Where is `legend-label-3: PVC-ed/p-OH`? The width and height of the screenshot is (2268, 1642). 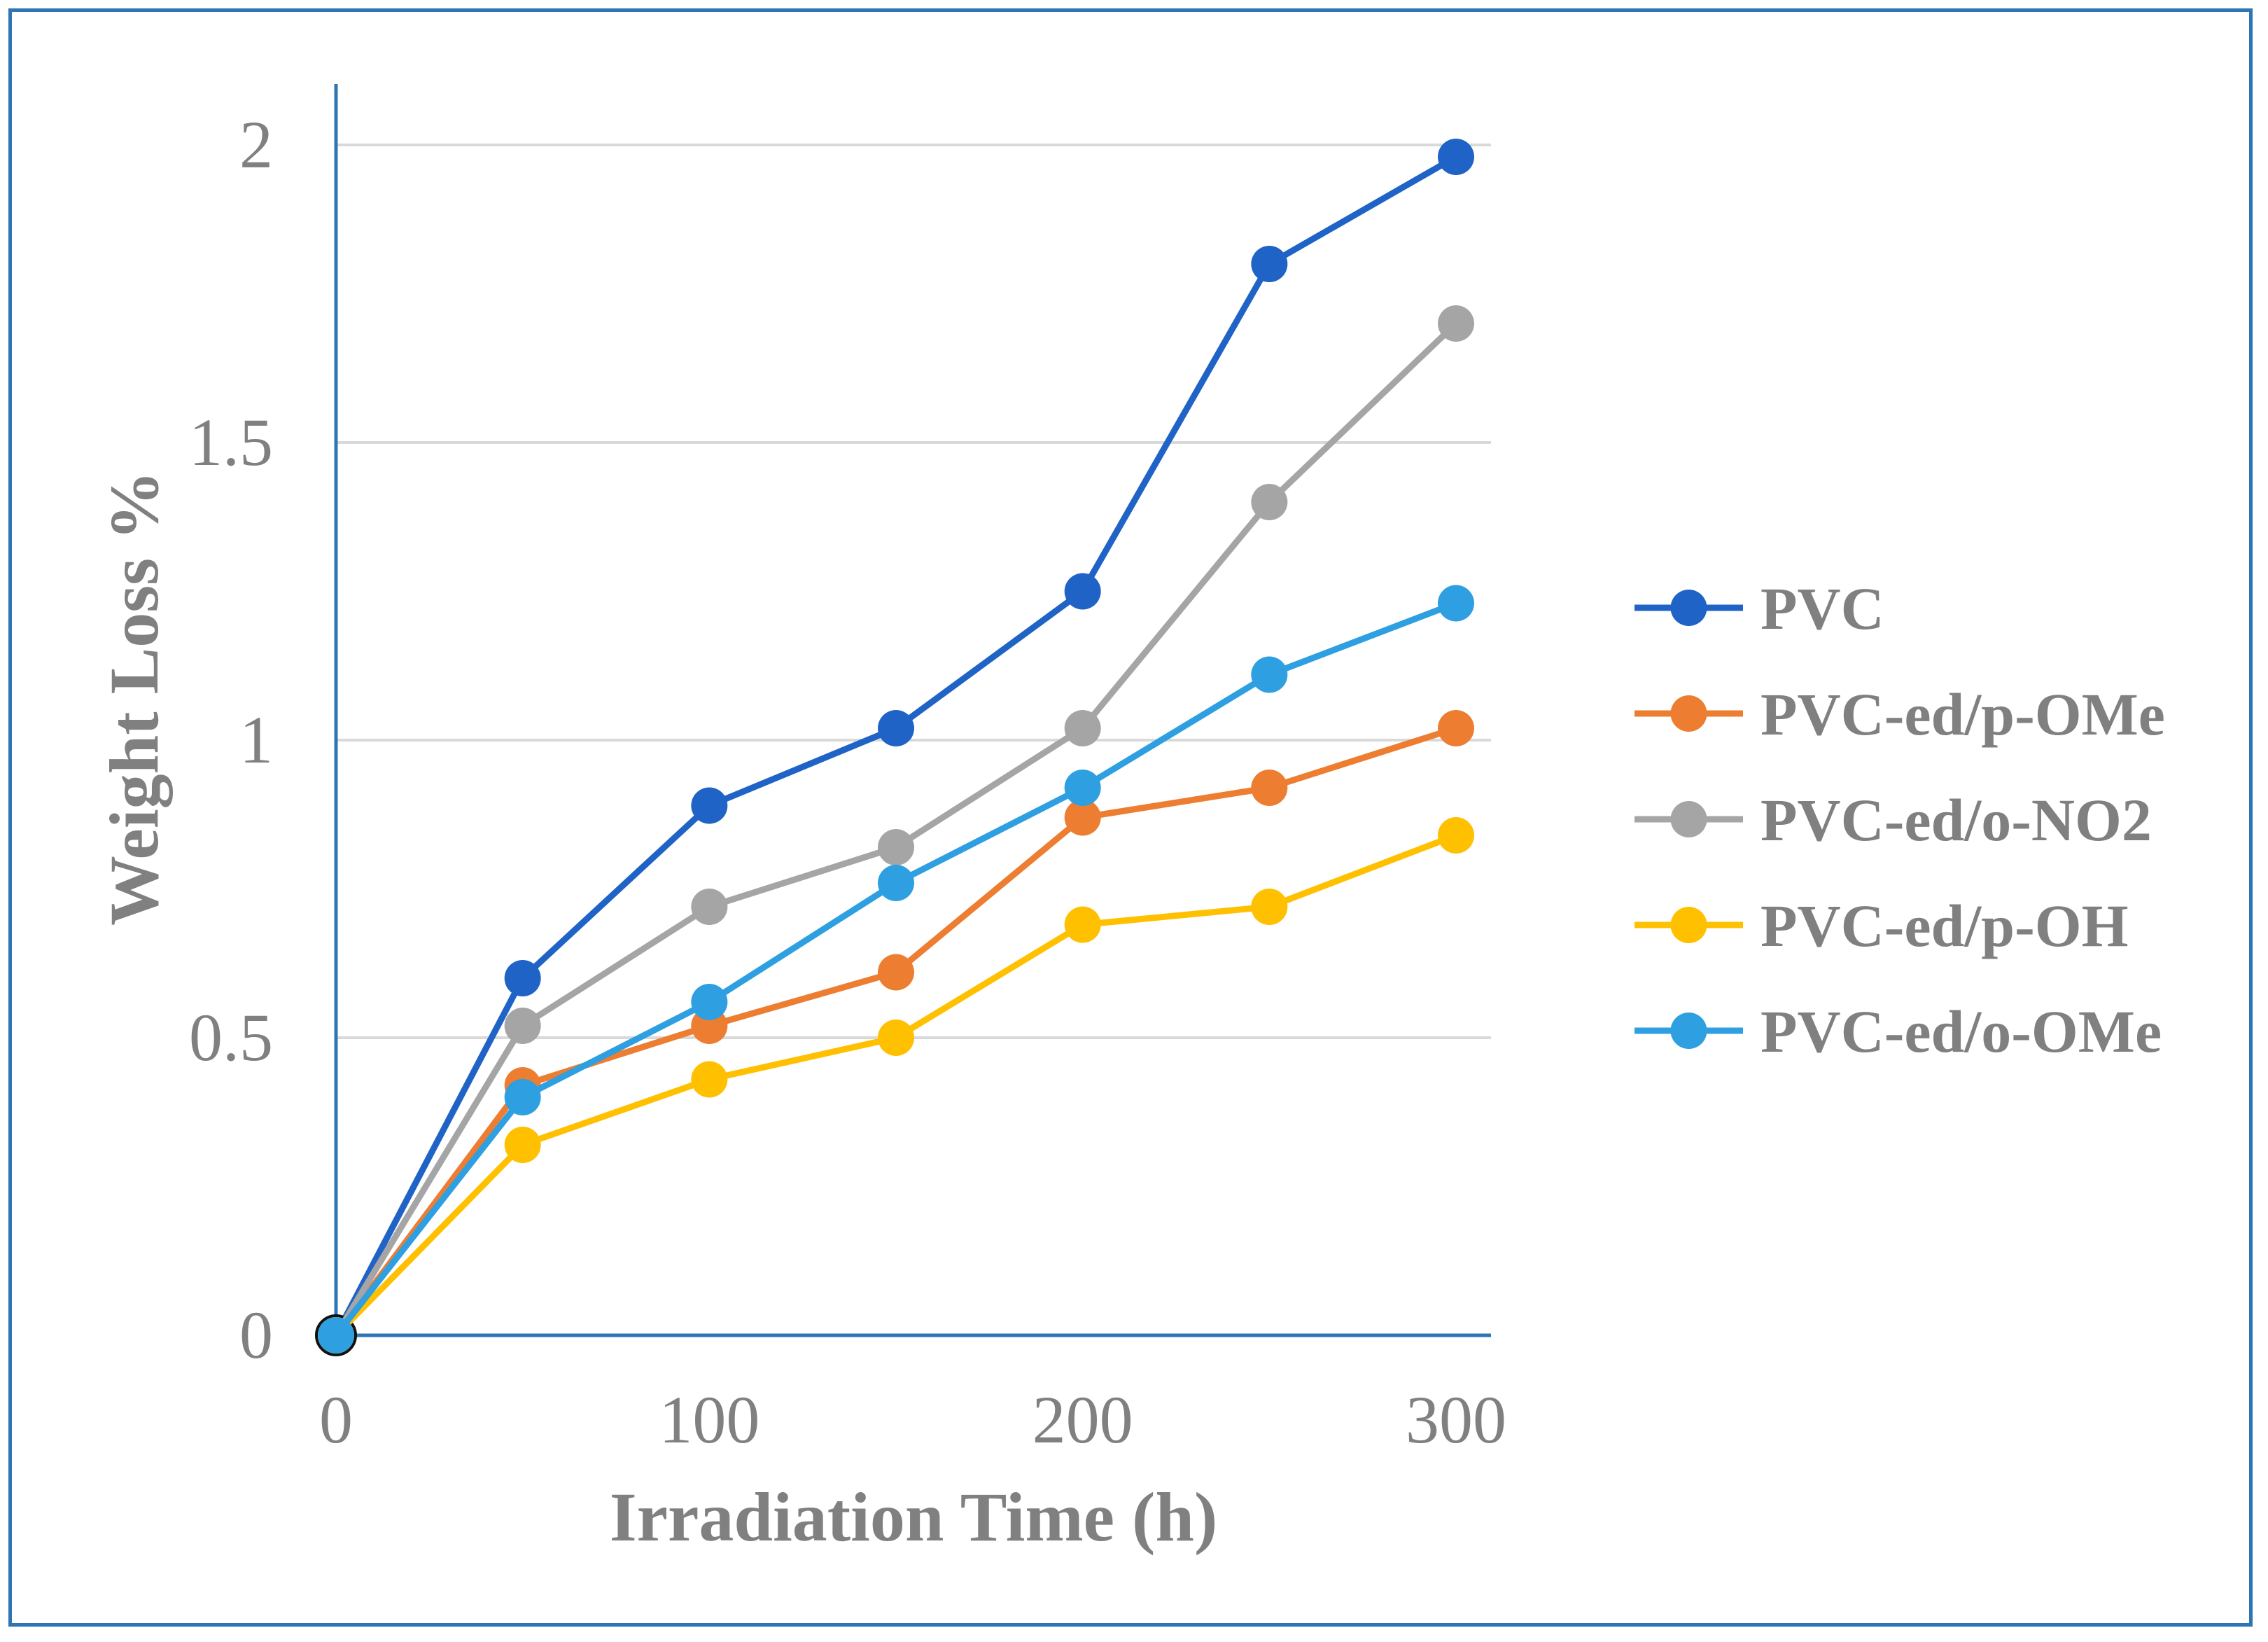 legend-label-3: PVC-ed/p-OH is located at coordinates (1944, 925).